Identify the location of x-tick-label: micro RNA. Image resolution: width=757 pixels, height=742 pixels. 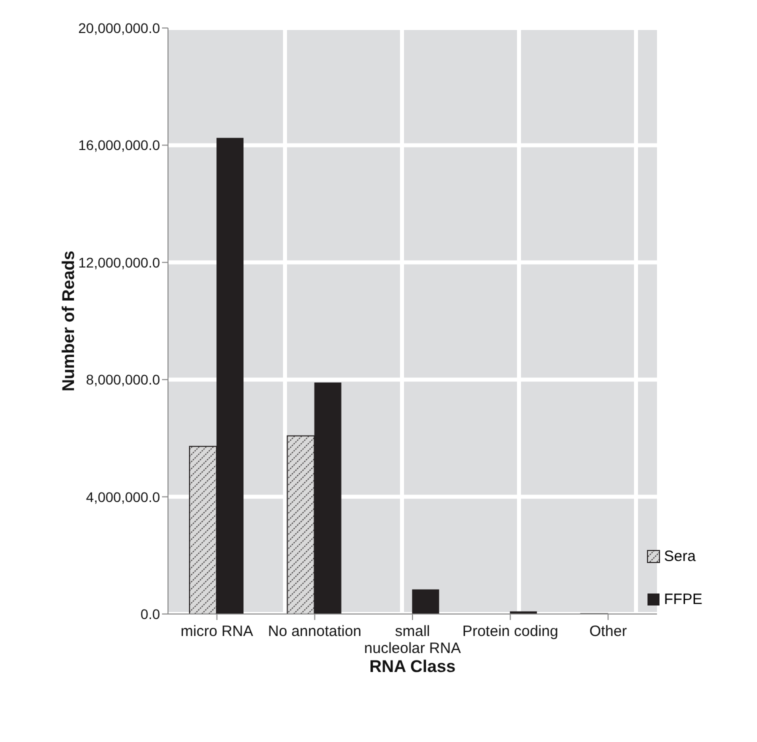
(217, 631).